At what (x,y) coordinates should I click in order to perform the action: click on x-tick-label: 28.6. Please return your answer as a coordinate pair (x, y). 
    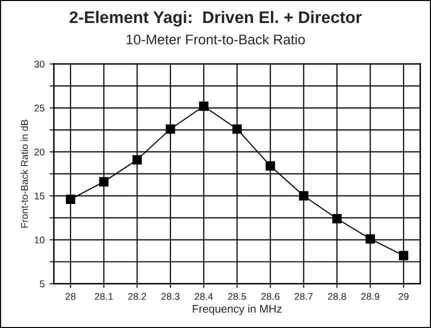
    Looking at the image, I should click on (270, 296).